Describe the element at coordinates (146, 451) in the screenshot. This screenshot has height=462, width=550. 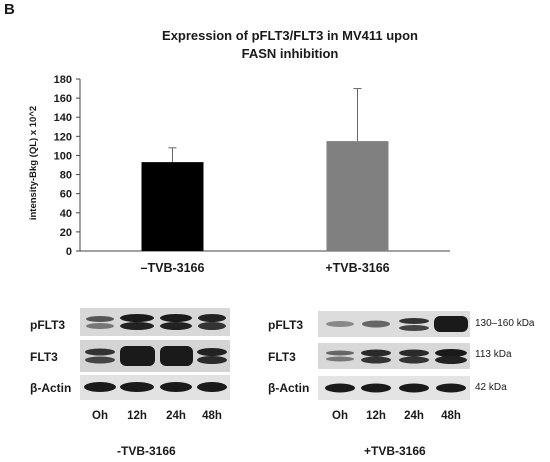
I see `left-condition-label: -TVB-3166` at that location.